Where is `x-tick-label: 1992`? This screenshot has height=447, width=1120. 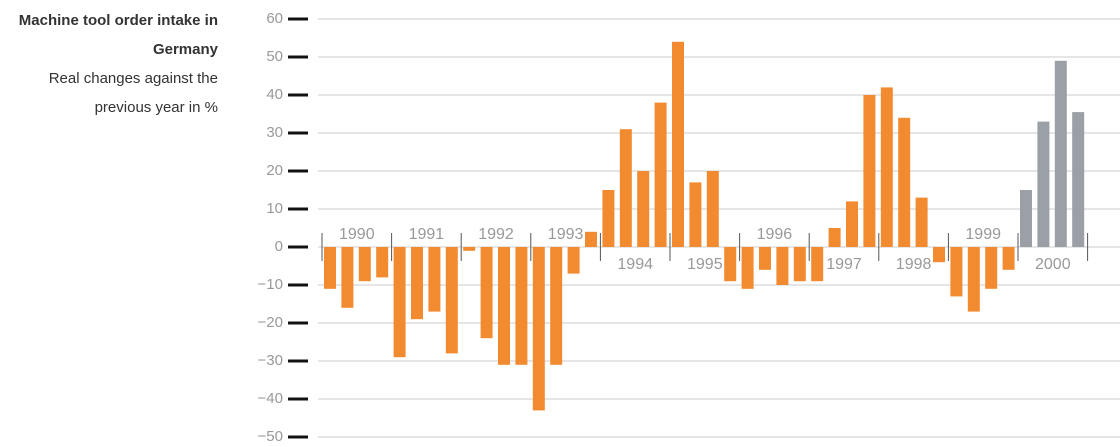 x-tick-label: 1992 is located at coordinates (496, 234).